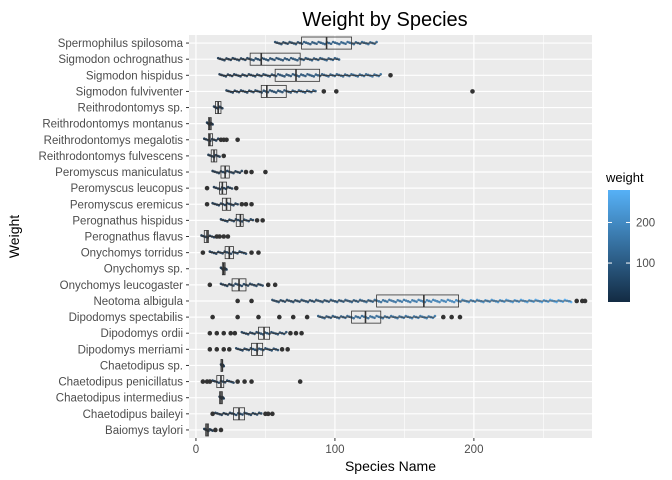 The height and width of the screenshot is (480, 672). I want to click on x-axis-ticks: 0 100 200, so click(338, 447).